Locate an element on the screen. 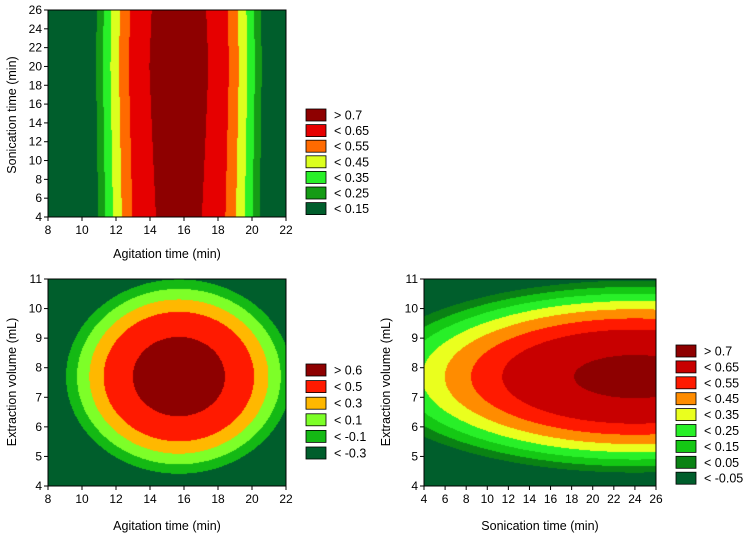 The width and height of the screenshot is (750, 538). contour-field-bottom-right is located at coordinates (540, 382).